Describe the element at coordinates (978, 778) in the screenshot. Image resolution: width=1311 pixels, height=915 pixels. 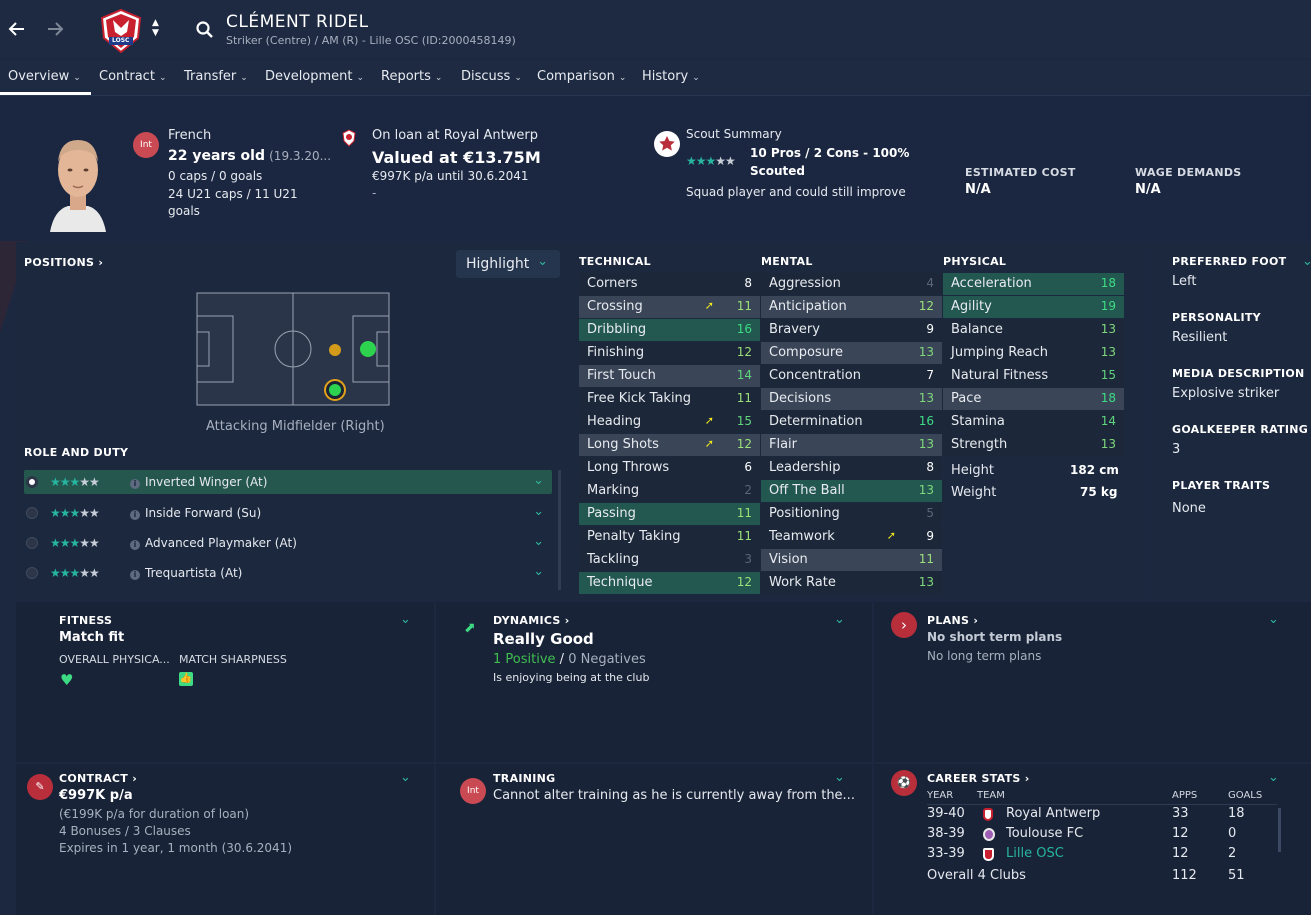
I see `career-title: CAREER STATS ›` at that location.